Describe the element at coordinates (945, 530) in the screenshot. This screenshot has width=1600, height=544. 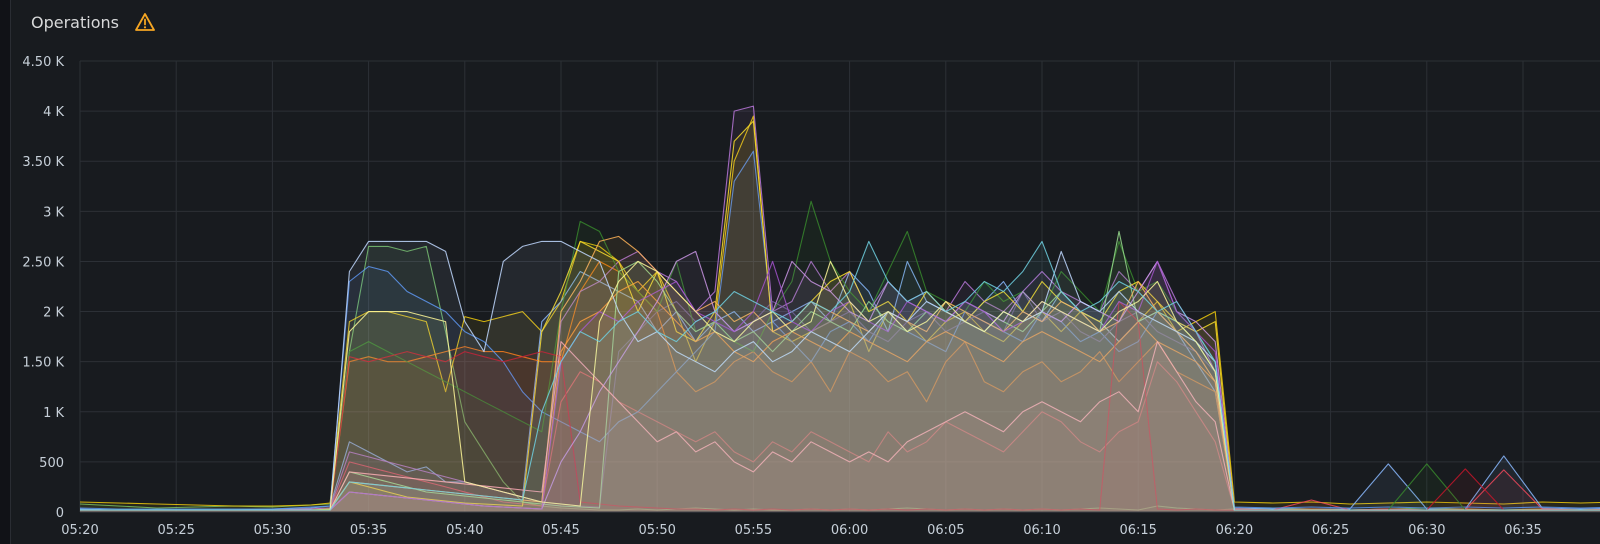
I see `x-tick-label: 06:05` at that location.